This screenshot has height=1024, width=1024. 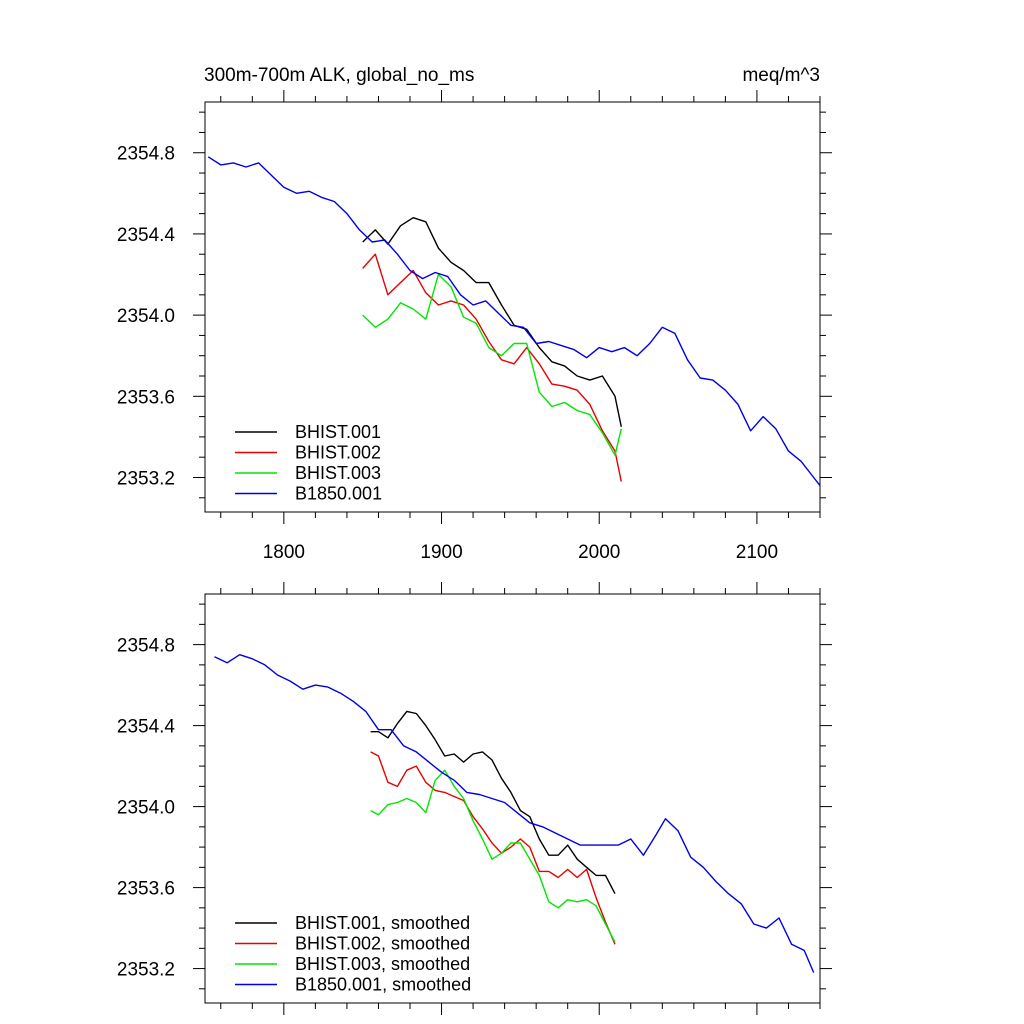 What do you see at coordinates (382, 923) in the screenshot?
I see `legend-label: BHIST.001, smoothed` at bounding box center [382, 923].